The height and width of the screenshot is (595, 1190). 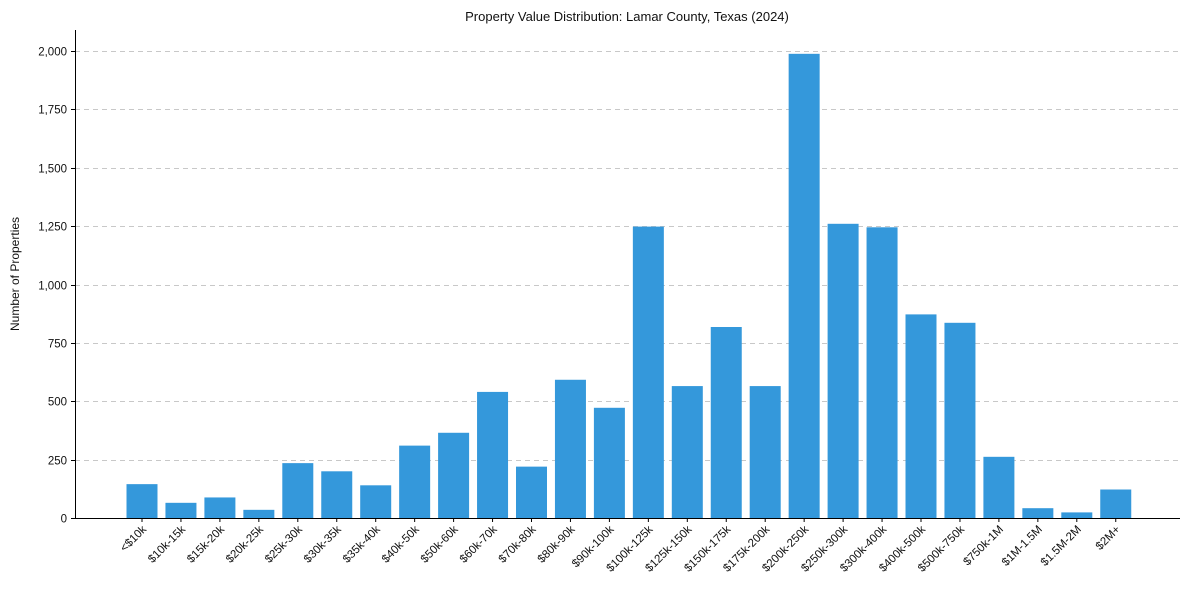 I want to click on x-tick-label: $30k-35k, so click(x=323, y=544).